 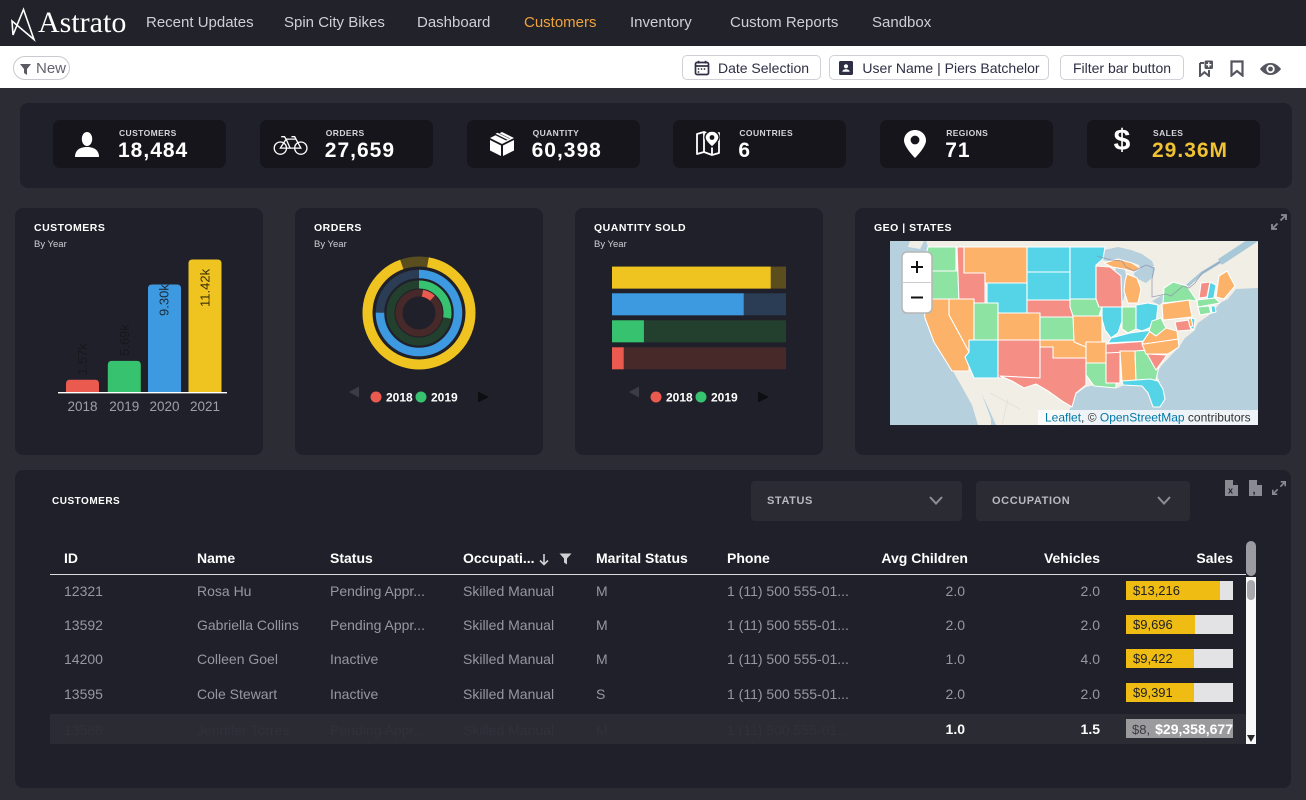 I want to click on svg-text:Leaflet, © OpenStreetMap contr: Leaflet, © OpenStreetMap contributors, so click(x=1148, y=418).